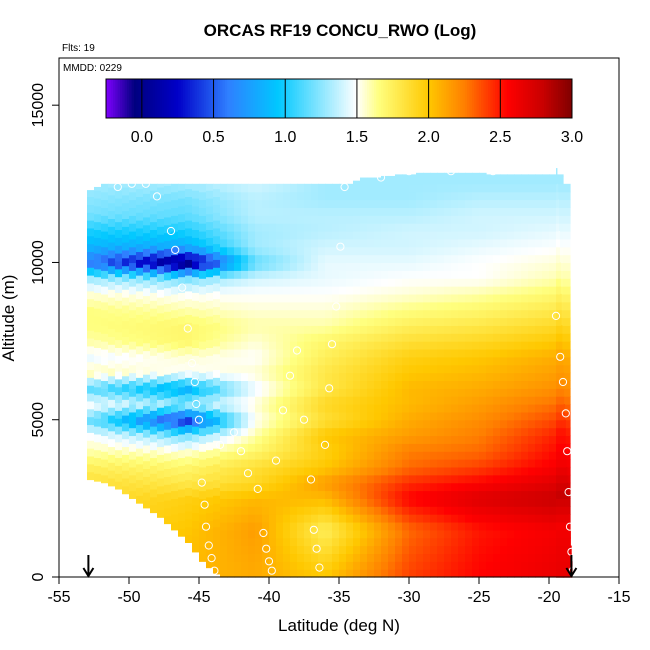  I want to click on heatmap-column, so click(238, 380).